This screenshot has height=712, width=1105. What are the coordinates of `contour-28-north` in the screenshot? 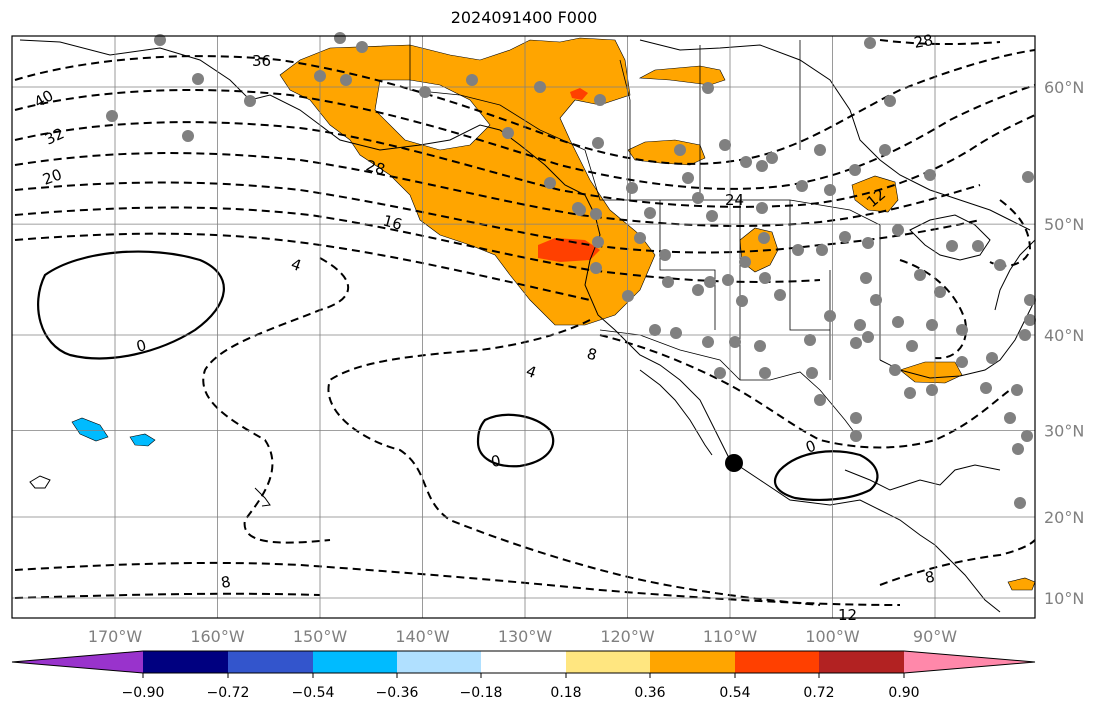 It's located at (940, 42).